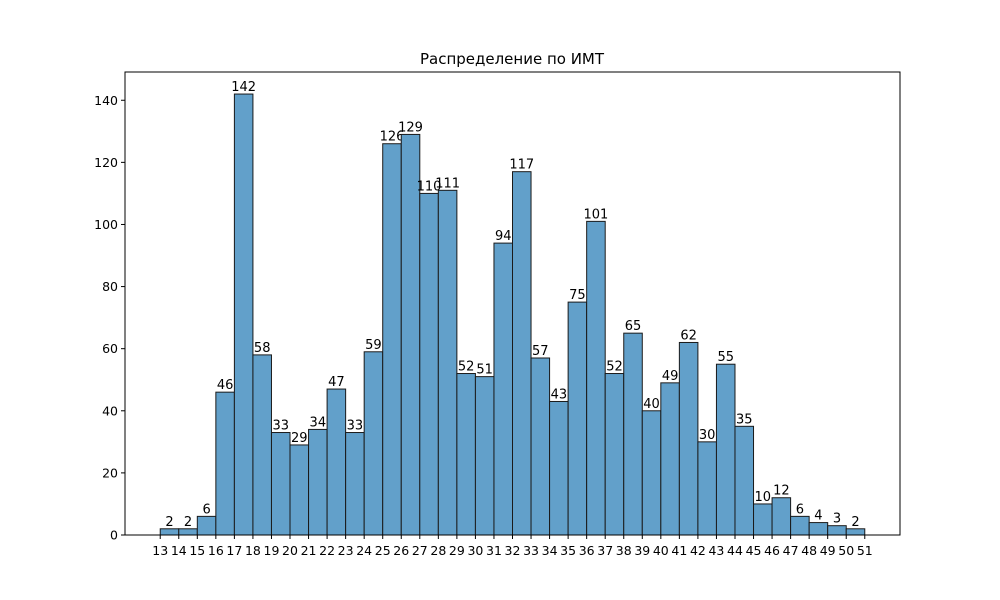 This screenshot has height=600, width=1000. What do you see at coordinates (707, 435) in the screenshot?
I see `data-label: 30` at bounding box center [707, 435].